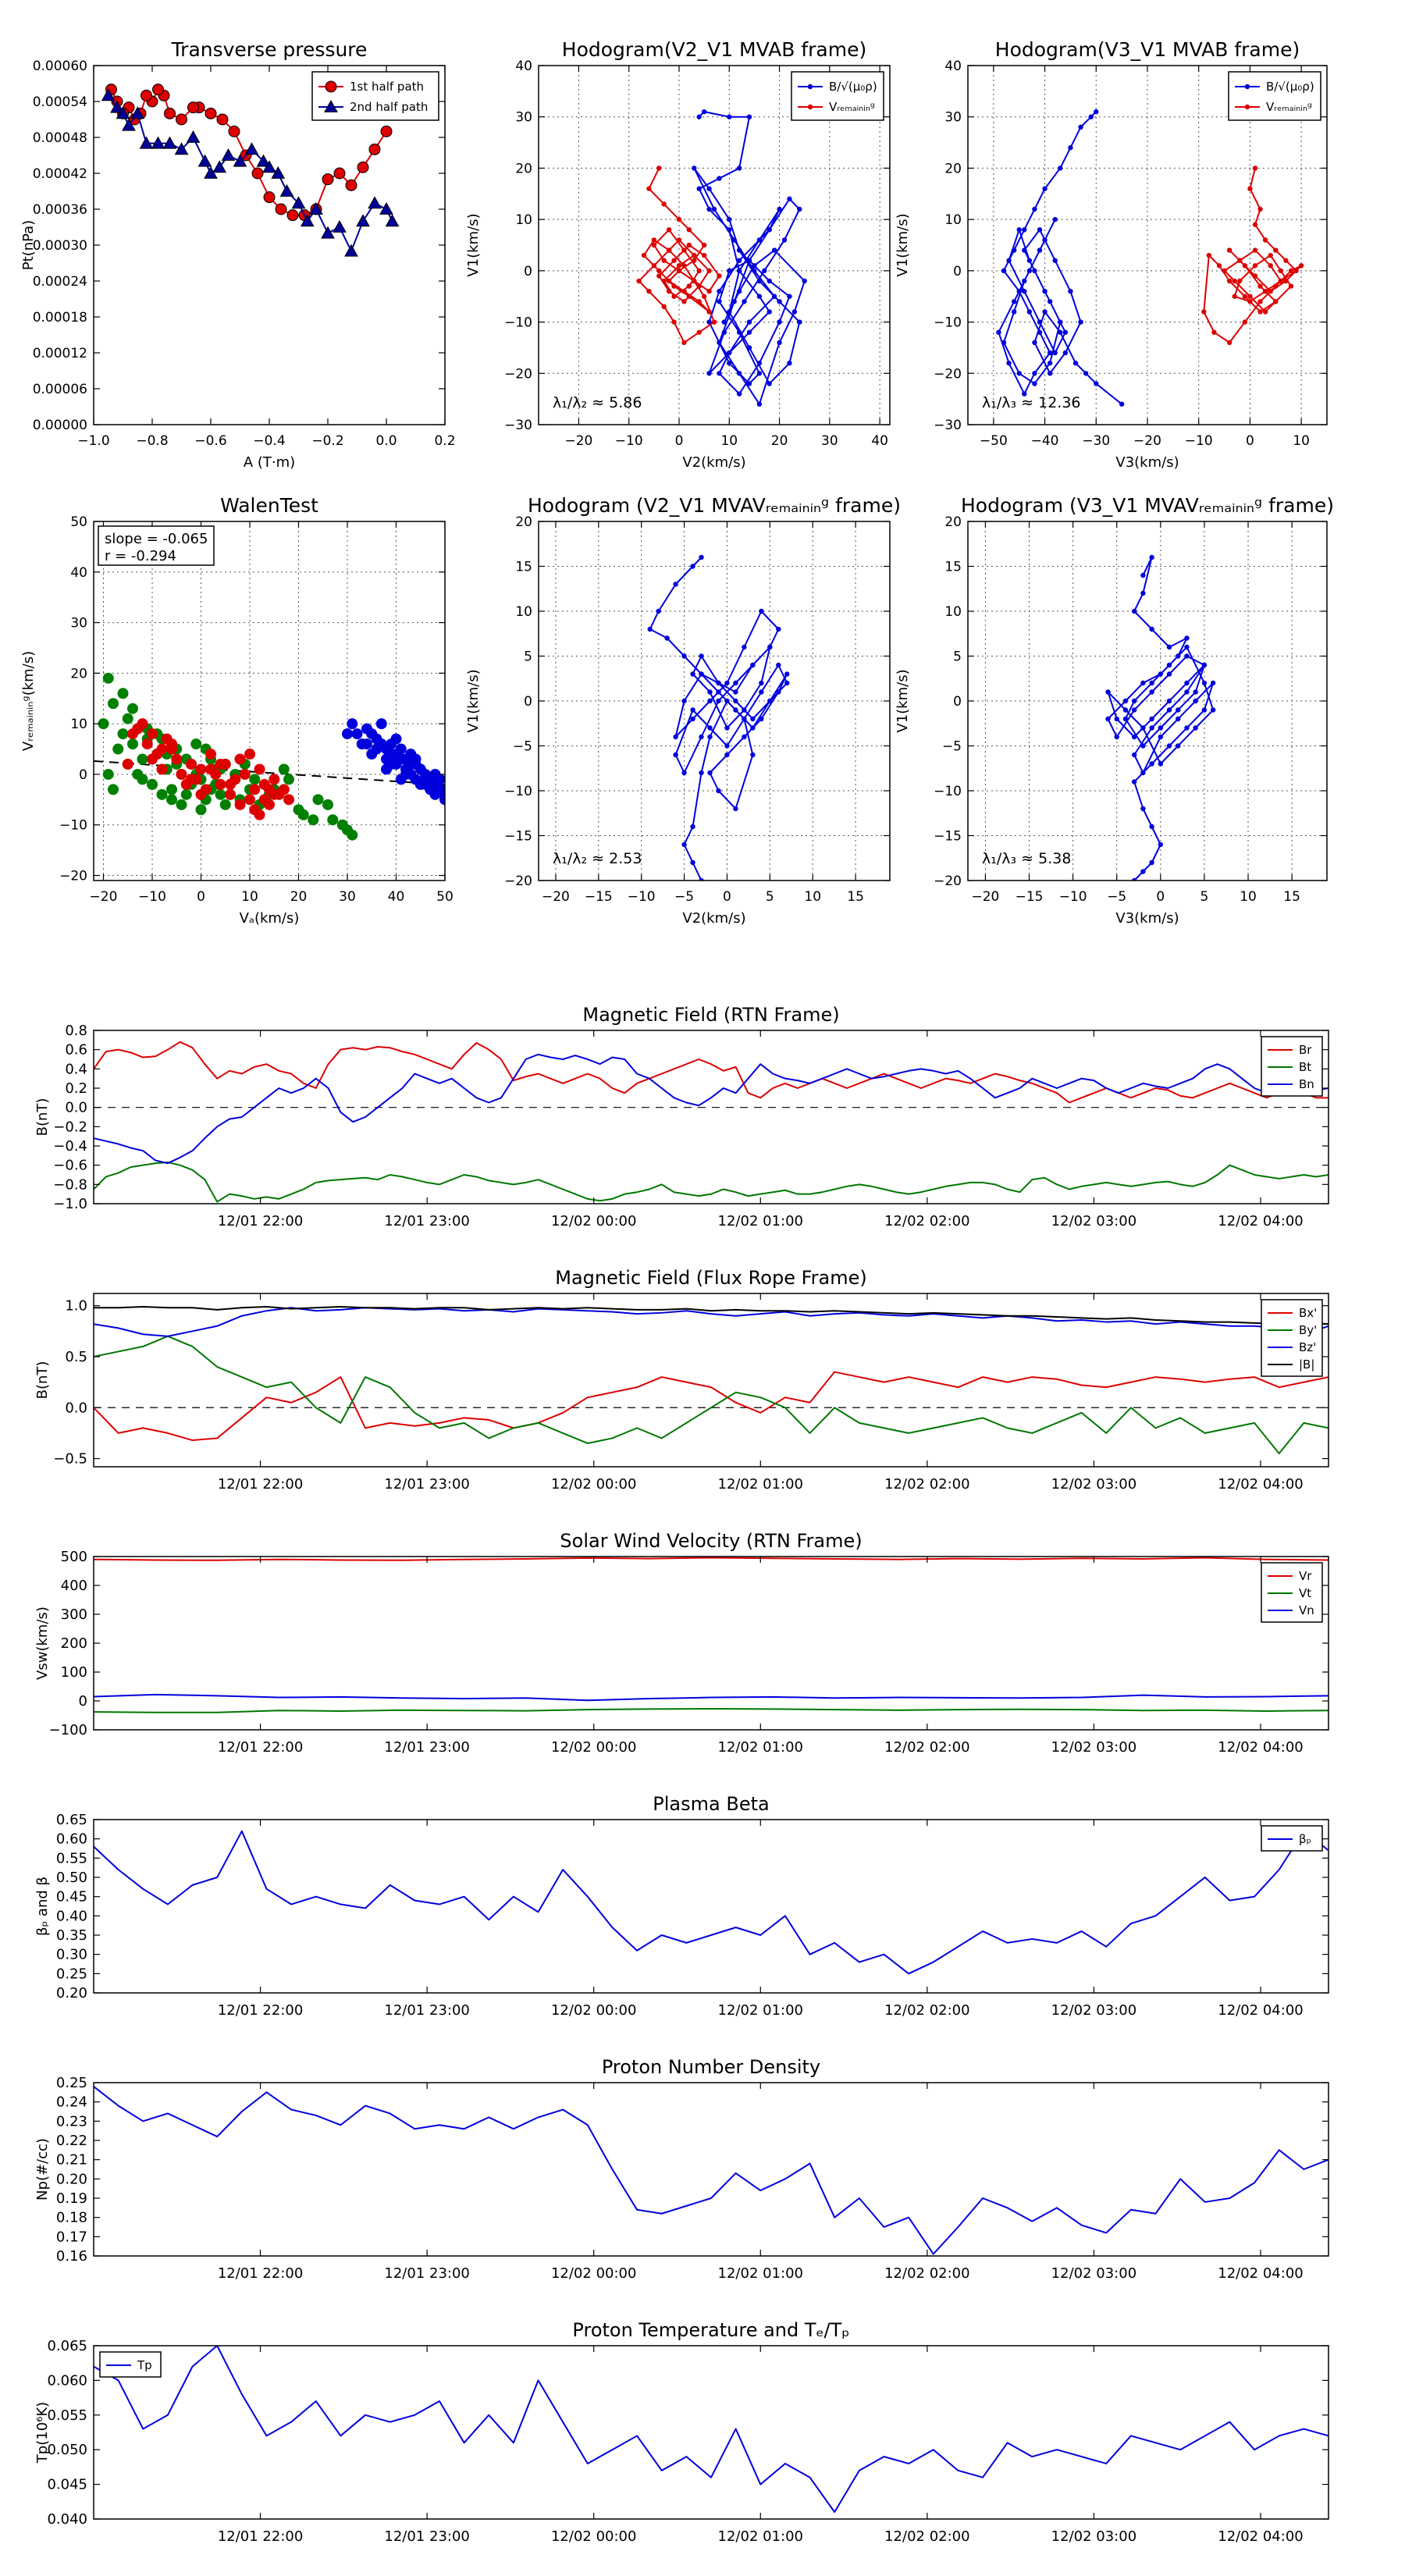 The height and width of the screenshot is (2576, 1405). Describe the element at coordinates (721, 258) in the screenshot. I see `plot-area-h1` at that location.